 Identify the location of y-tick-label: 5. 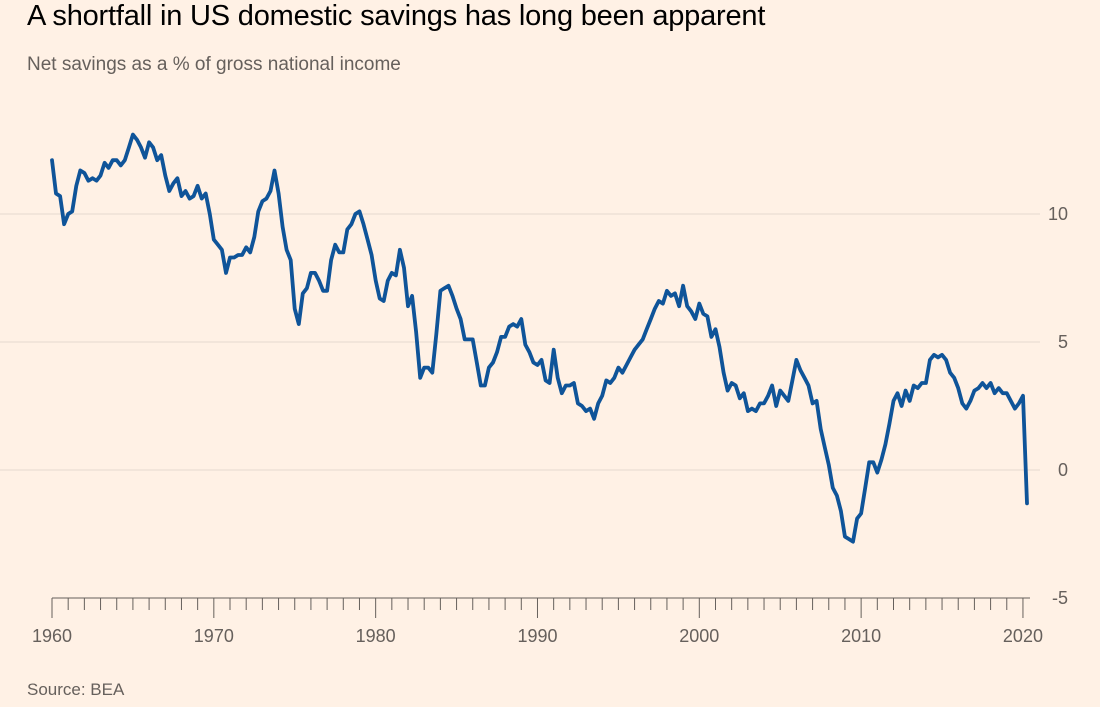
(1063, 342).